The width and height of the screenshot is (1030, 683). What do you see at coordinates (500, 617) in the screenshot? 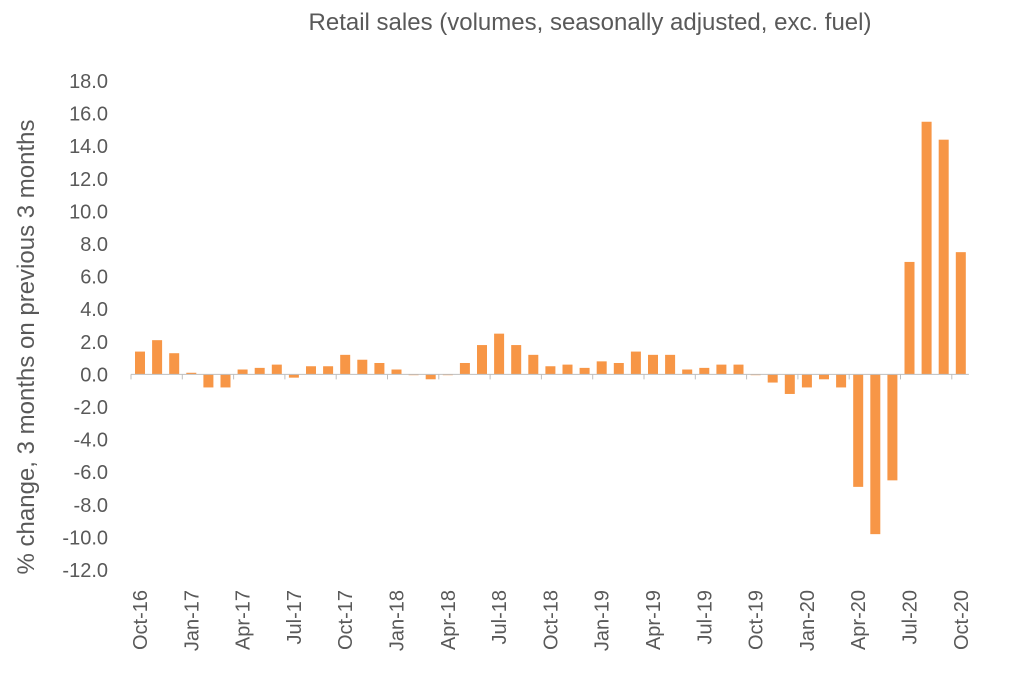
I see `x-tick-label: Jul-18` at bounding box center [500, 617].